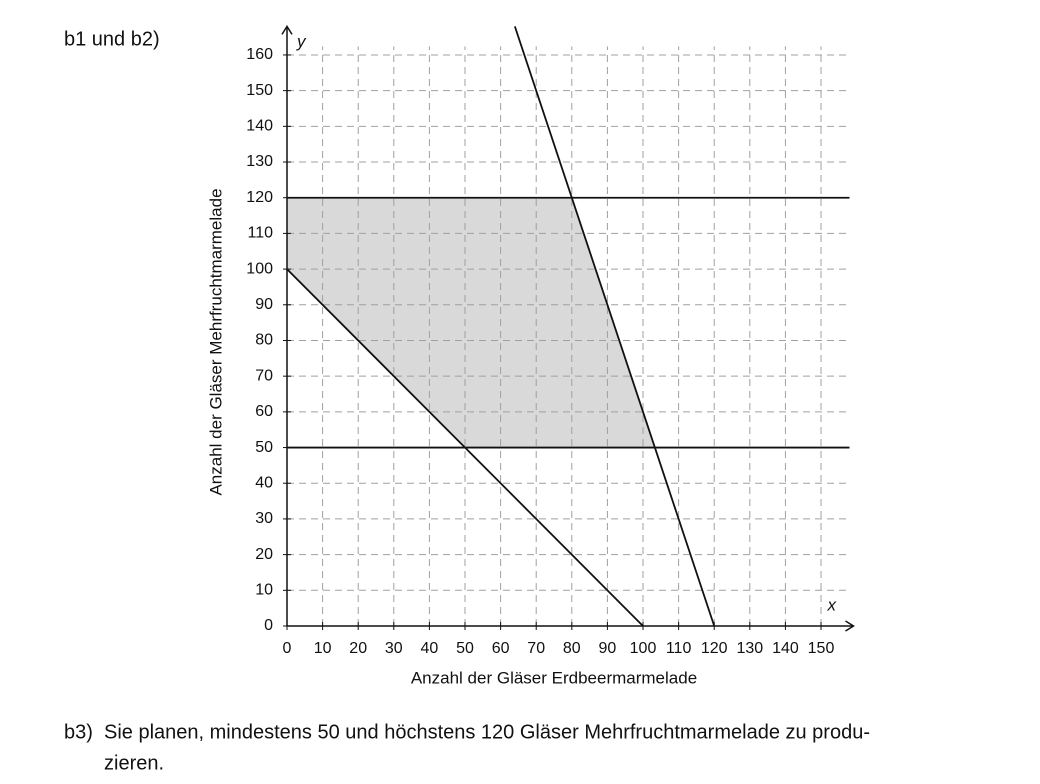 This screenshot has height=784, width=1040. Describe the element at coordinates (264, 340) in the screenshot. I see `y-tick-label: 80` at that location.